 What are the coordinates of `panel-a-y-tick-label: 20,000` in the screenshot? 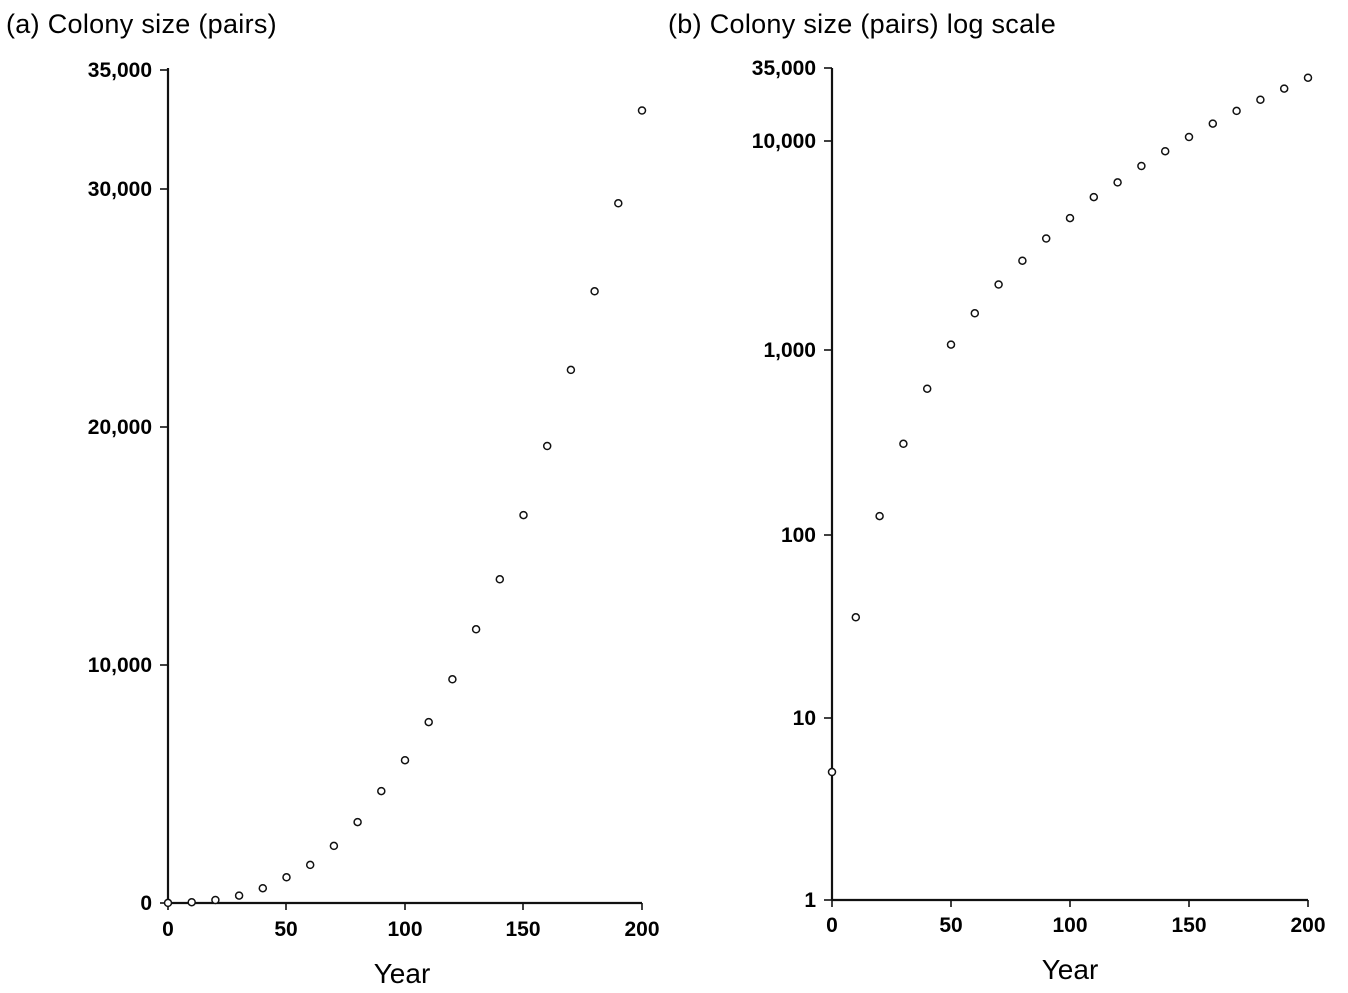 It's located at (120, 427).